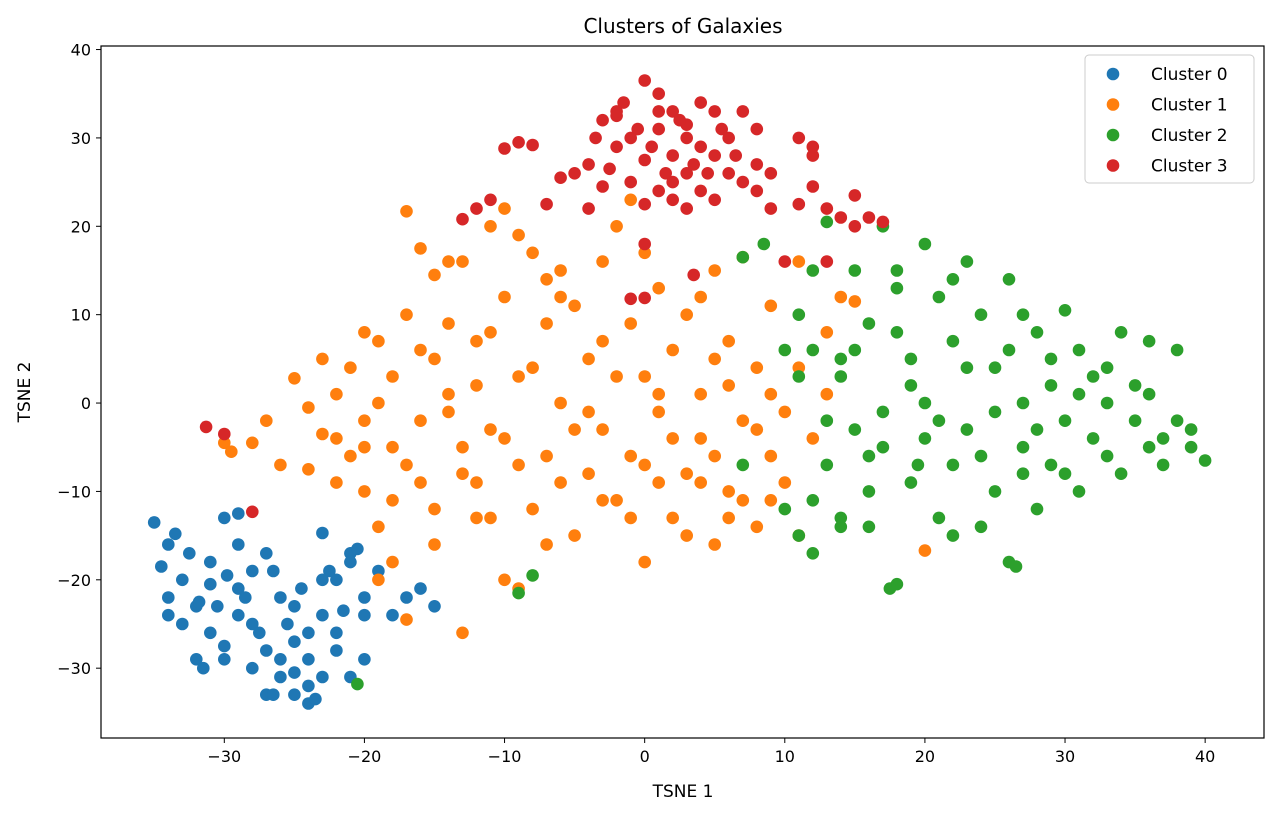 Image resolution: width=1279 pixels, height=817 pixels. What do you see at coordinates (1205, 756) in the screenshot?
I see `x-tick-label: 40` at bounding box center [1205, 756].